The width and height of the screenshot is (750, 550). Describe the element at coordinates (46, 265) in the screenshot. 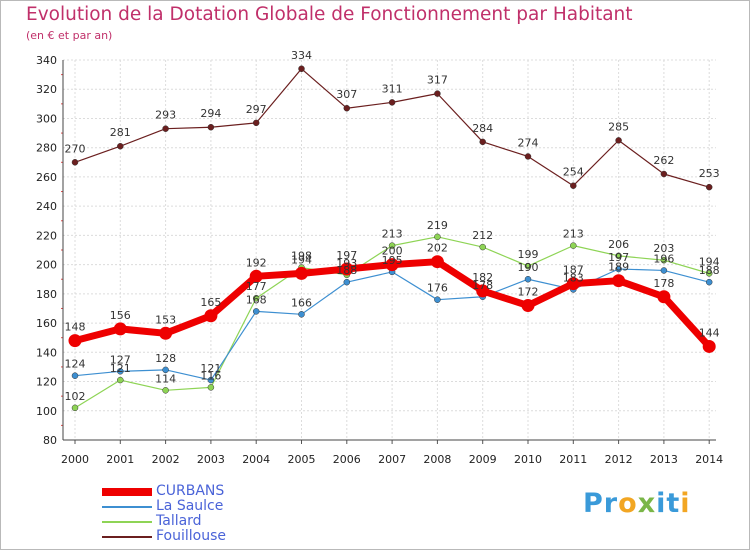

I see `y-tick-label: 200` at that location.